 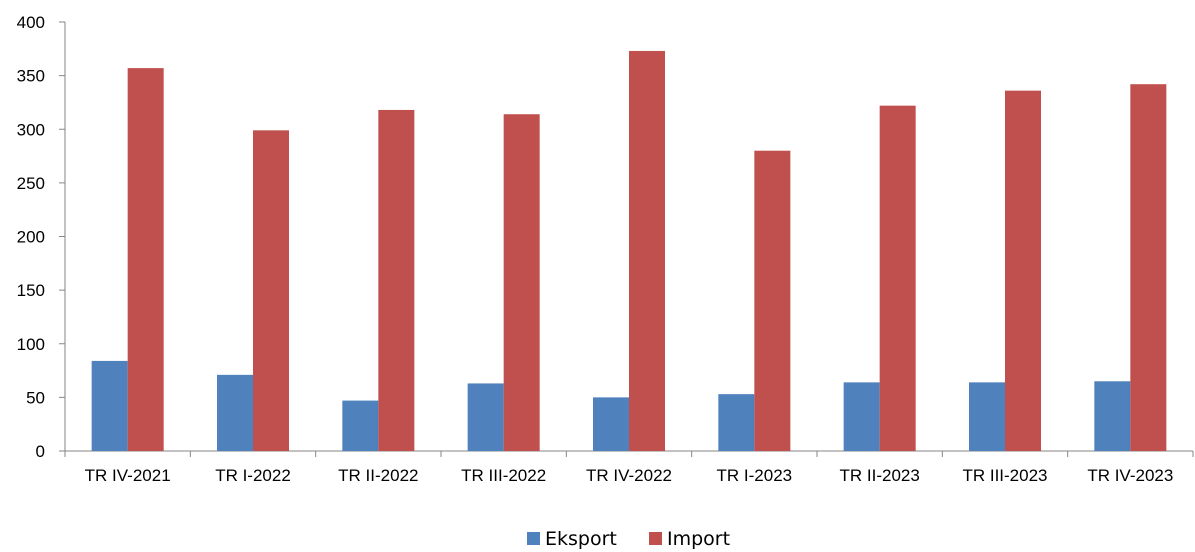 I want to click on y-tick-label: 100, so click(x=31, y=344).